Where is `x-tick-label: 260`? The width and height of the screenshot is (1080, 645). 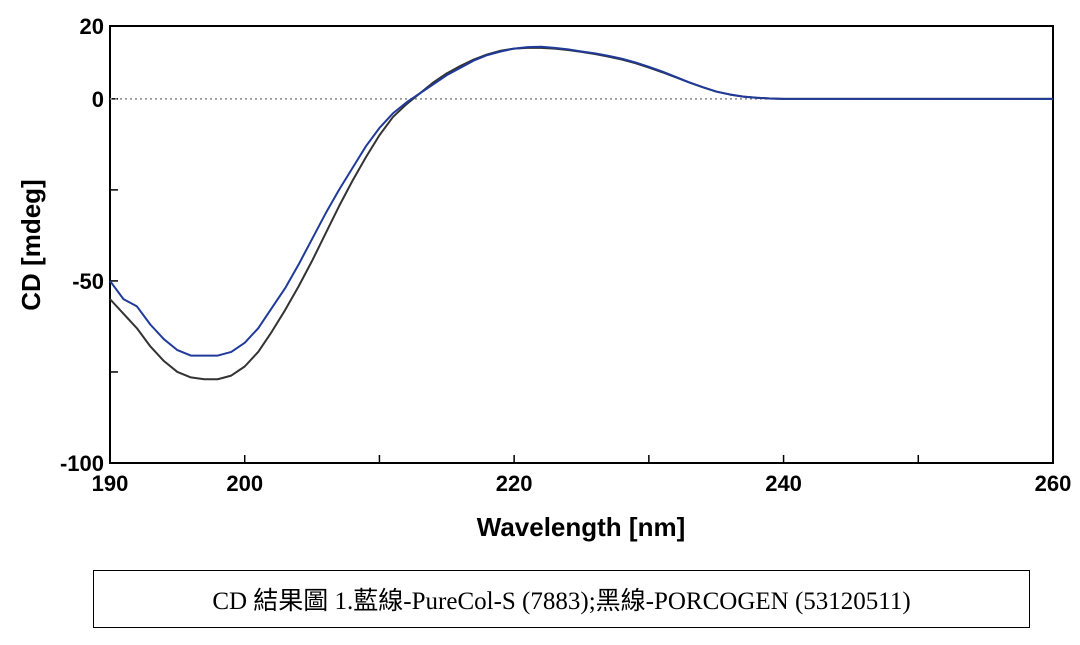 x-tick-label: 260 is located at coordinates (1053, 483).